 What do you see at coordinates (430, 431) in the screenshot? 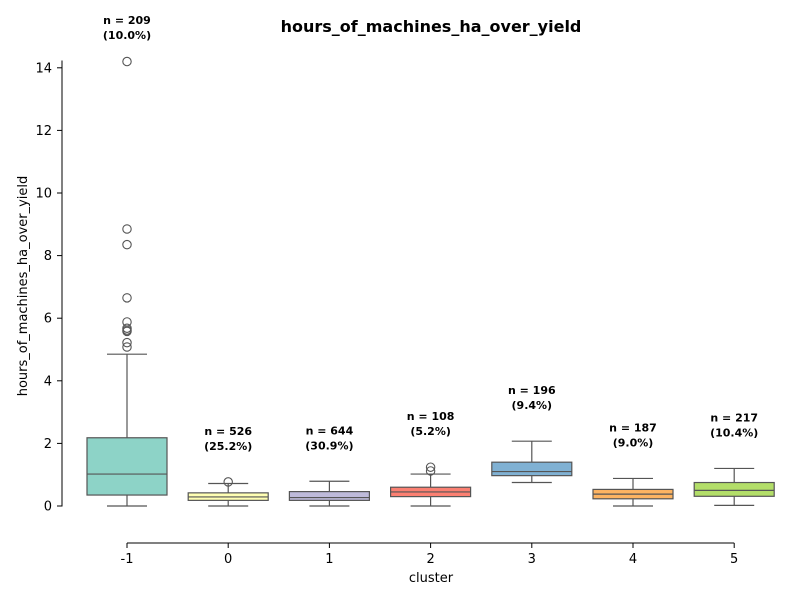
I see `count-label: (5.2%)` at bounding box center [430, 431].